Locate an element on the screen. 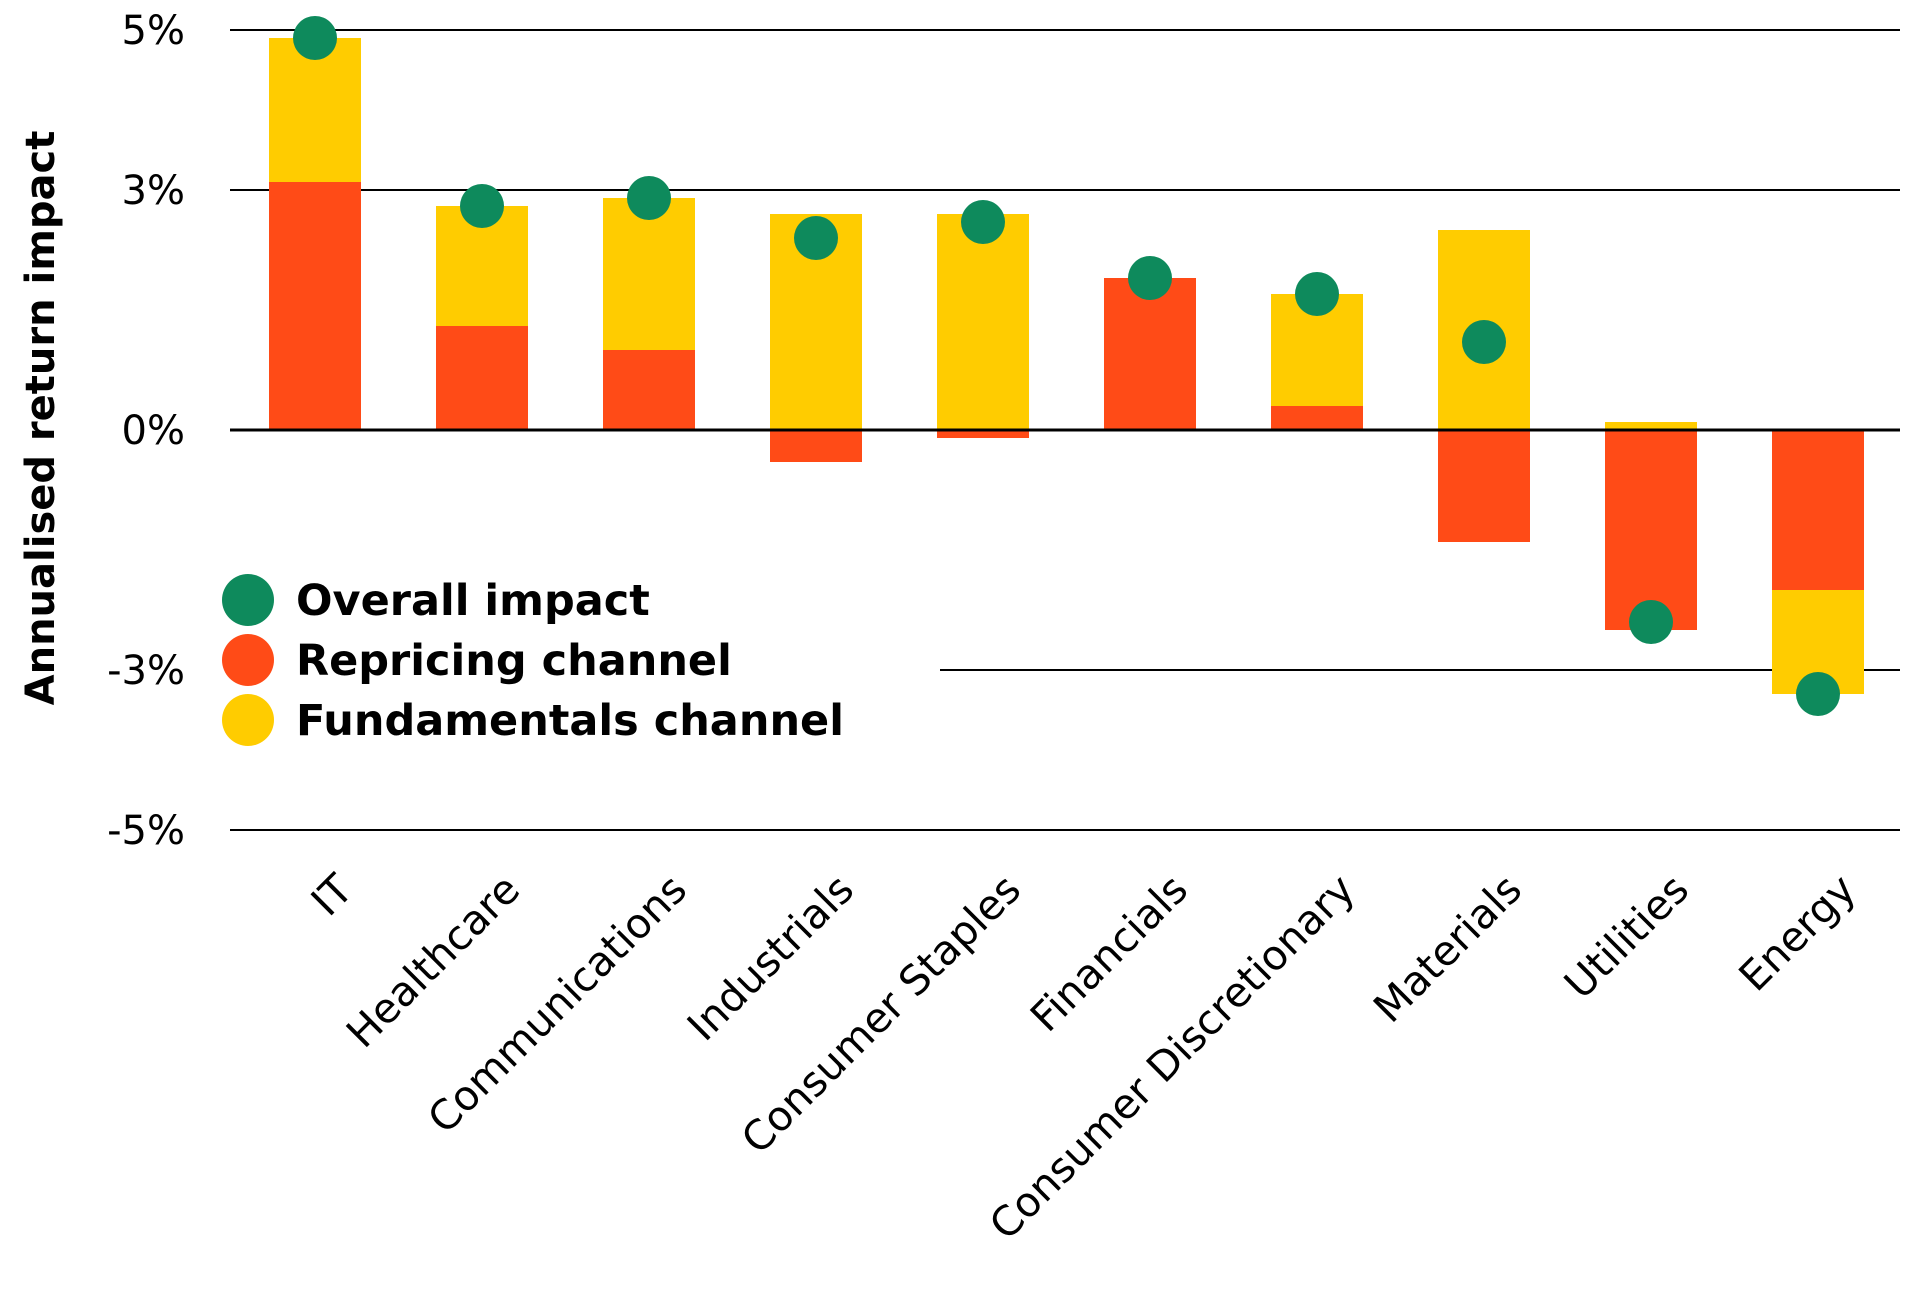 The height and width of the screenshot is (1316, 1920). y-tick-label: 5% is located at coordinates (153, 31).